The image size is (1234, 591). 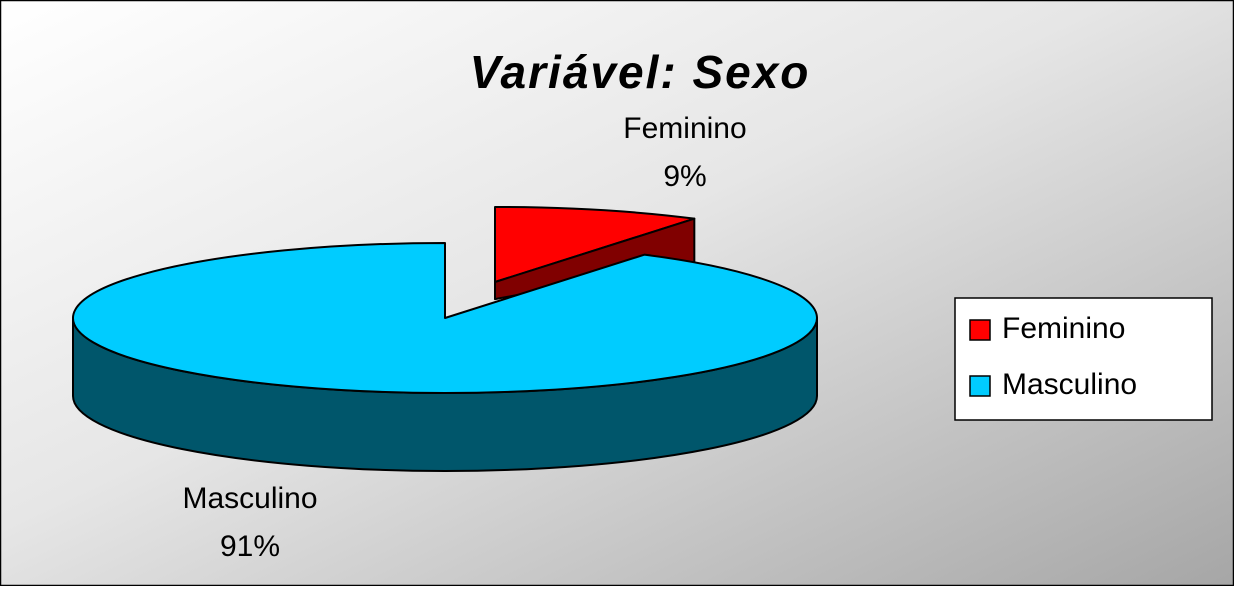 I want to click on legend-items: Feminino Masculino, so click(x=1053, y=356).